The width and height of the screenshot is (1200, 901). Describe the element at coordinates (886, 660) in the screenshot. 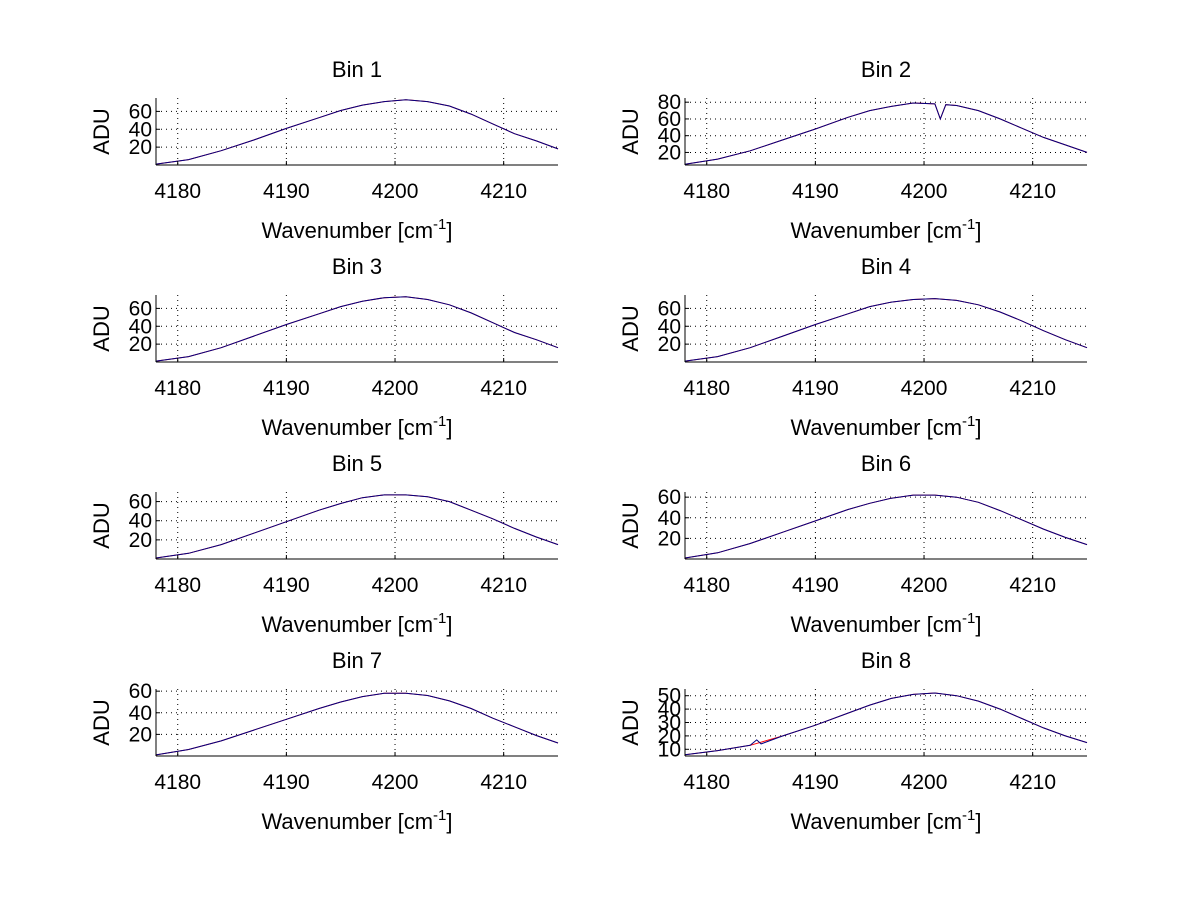

I see `panel-title: Bin 8` at that location.